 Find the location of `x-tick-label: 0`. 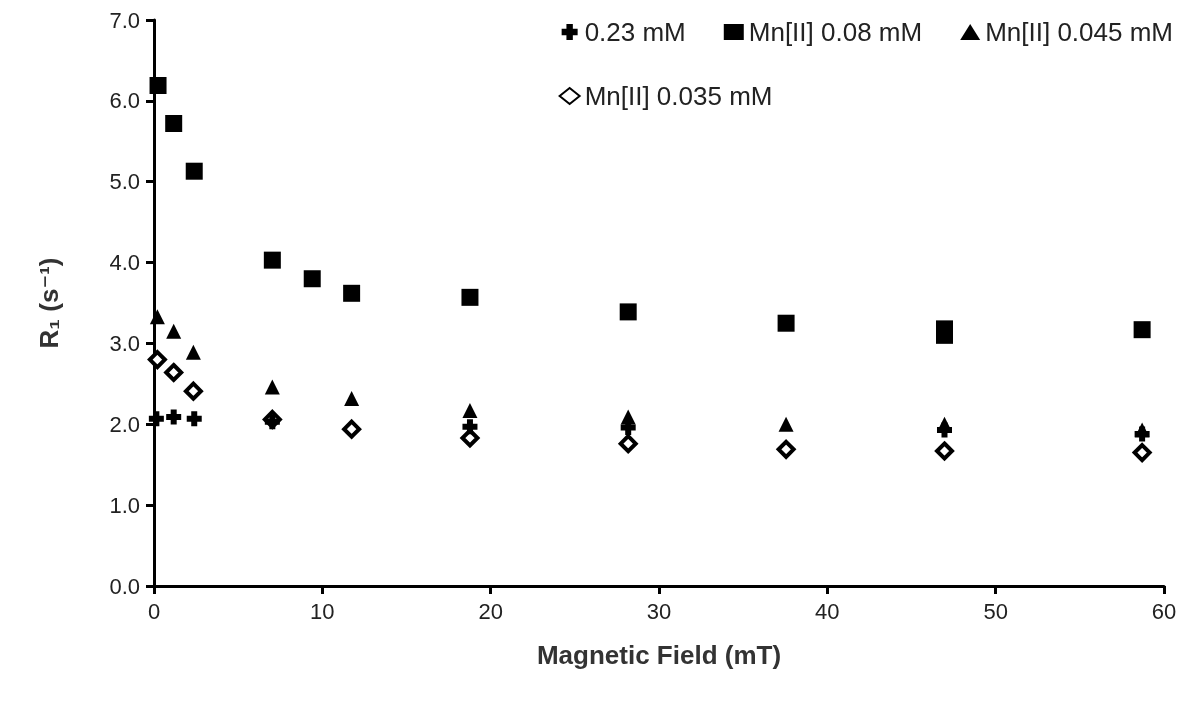

x-tick-label: 0 is located at coordinates (154, 611).